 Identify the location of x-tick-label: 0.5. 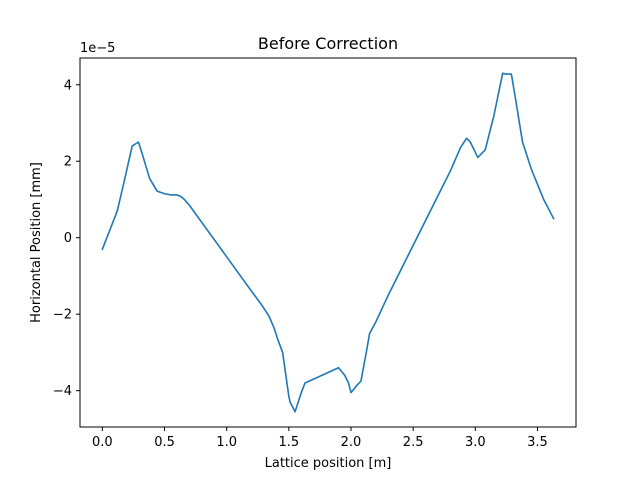
(164, 442).